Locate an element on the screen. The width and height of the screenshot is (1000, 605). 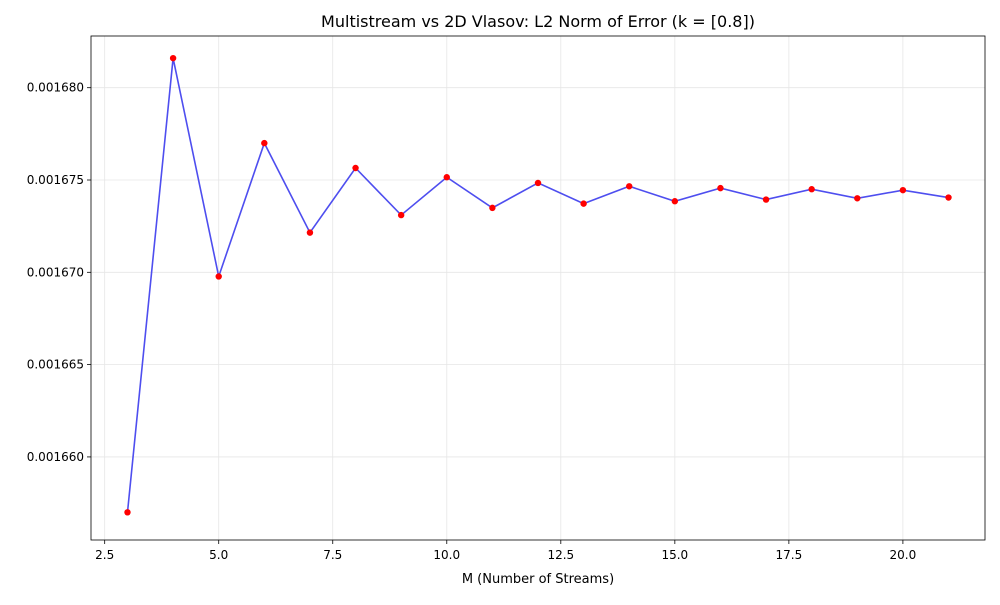
x-tick-label: 10.0 is located at coordinates (446, 555).